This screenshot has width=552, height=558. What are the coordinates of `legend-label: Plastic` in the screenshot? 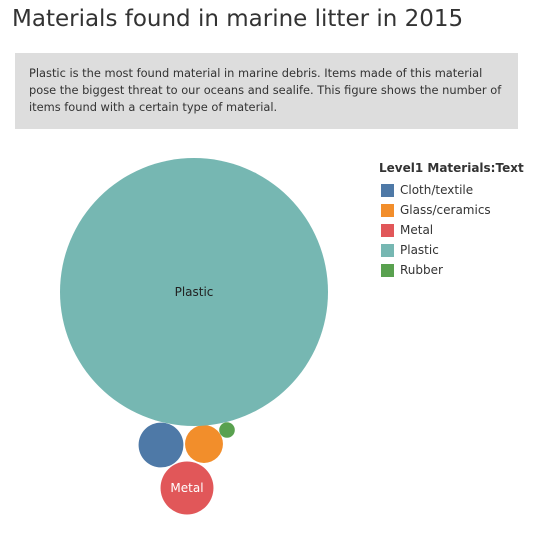 It's located at (419, 250).